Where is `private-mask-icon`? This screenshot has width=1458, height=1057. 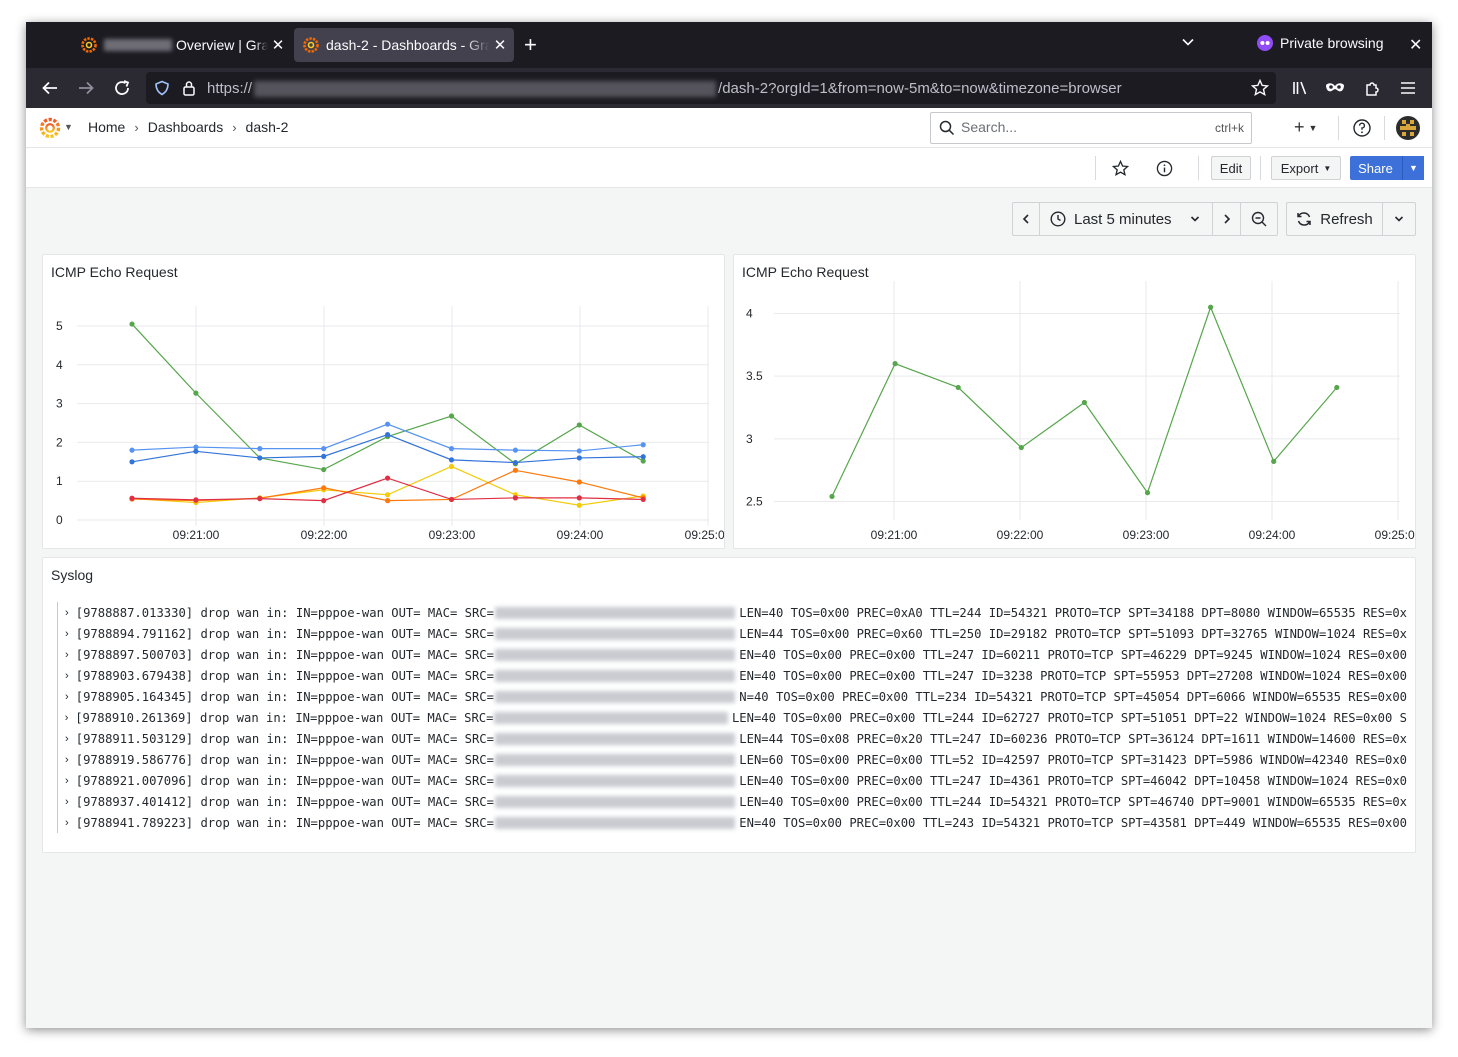
private-mask-icon is located at coordinates (1335, 88).